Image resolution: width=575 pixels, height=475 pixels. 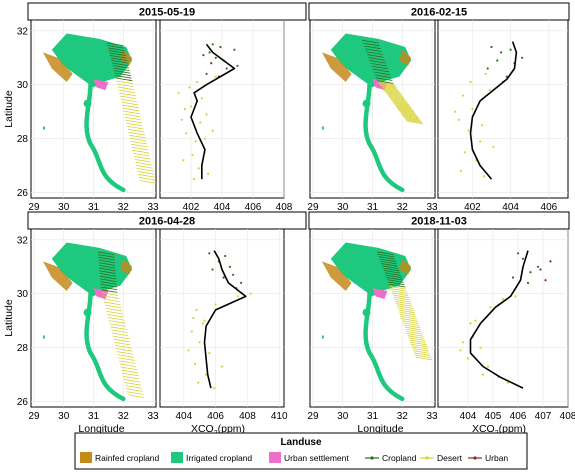 I want to click on xco2-tick-label: 408, so click(x=247, y=416).